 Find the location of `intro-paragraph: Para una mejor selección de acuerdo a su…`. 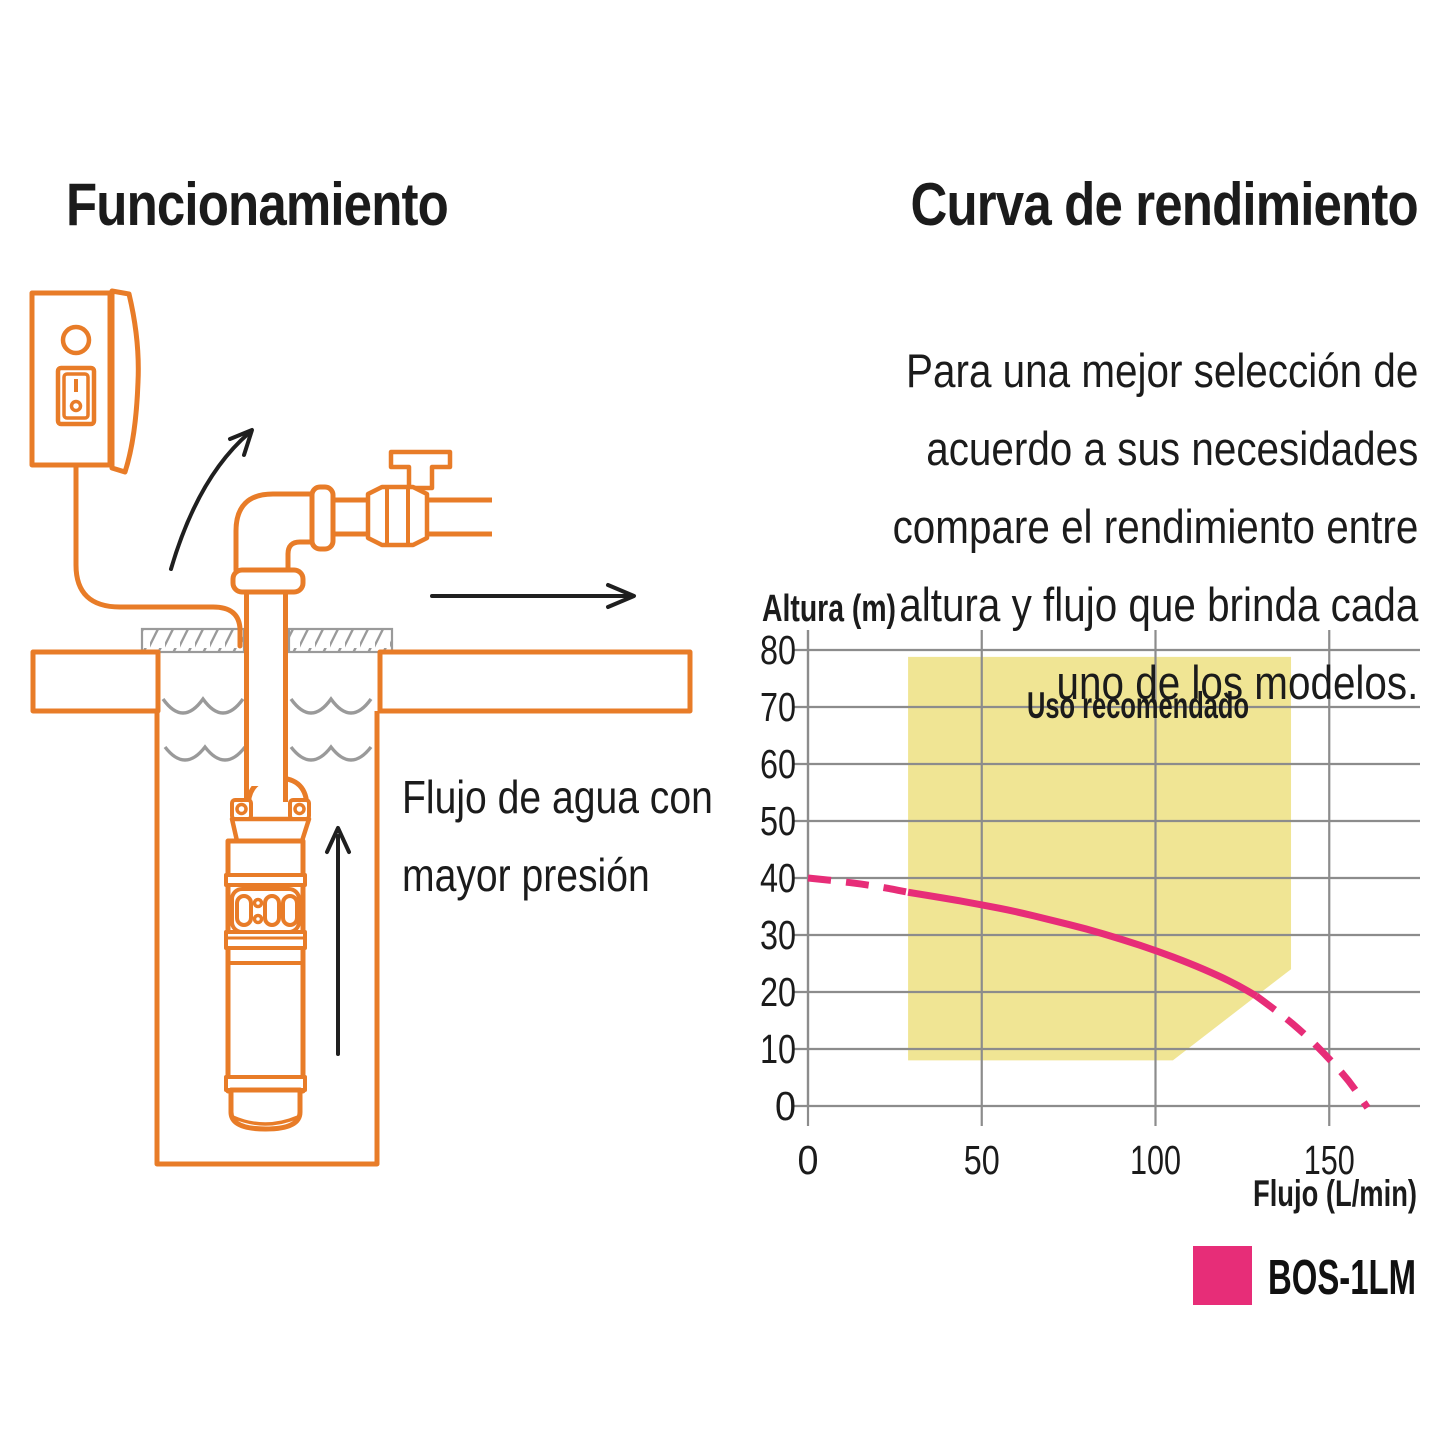

intro-paragraph: Para una mejor selección de acuerdo a su… is located at coordinates (1155, 527).